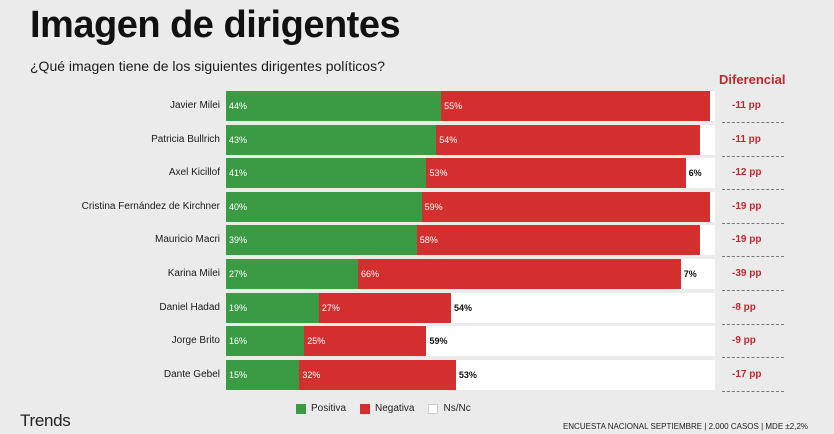 This screenshot has width=834, height=434. What do you see at coordinates (238, 341) in the screenshot?
I see `data-label-positiva: 16%` at bounding box center [238, 341].